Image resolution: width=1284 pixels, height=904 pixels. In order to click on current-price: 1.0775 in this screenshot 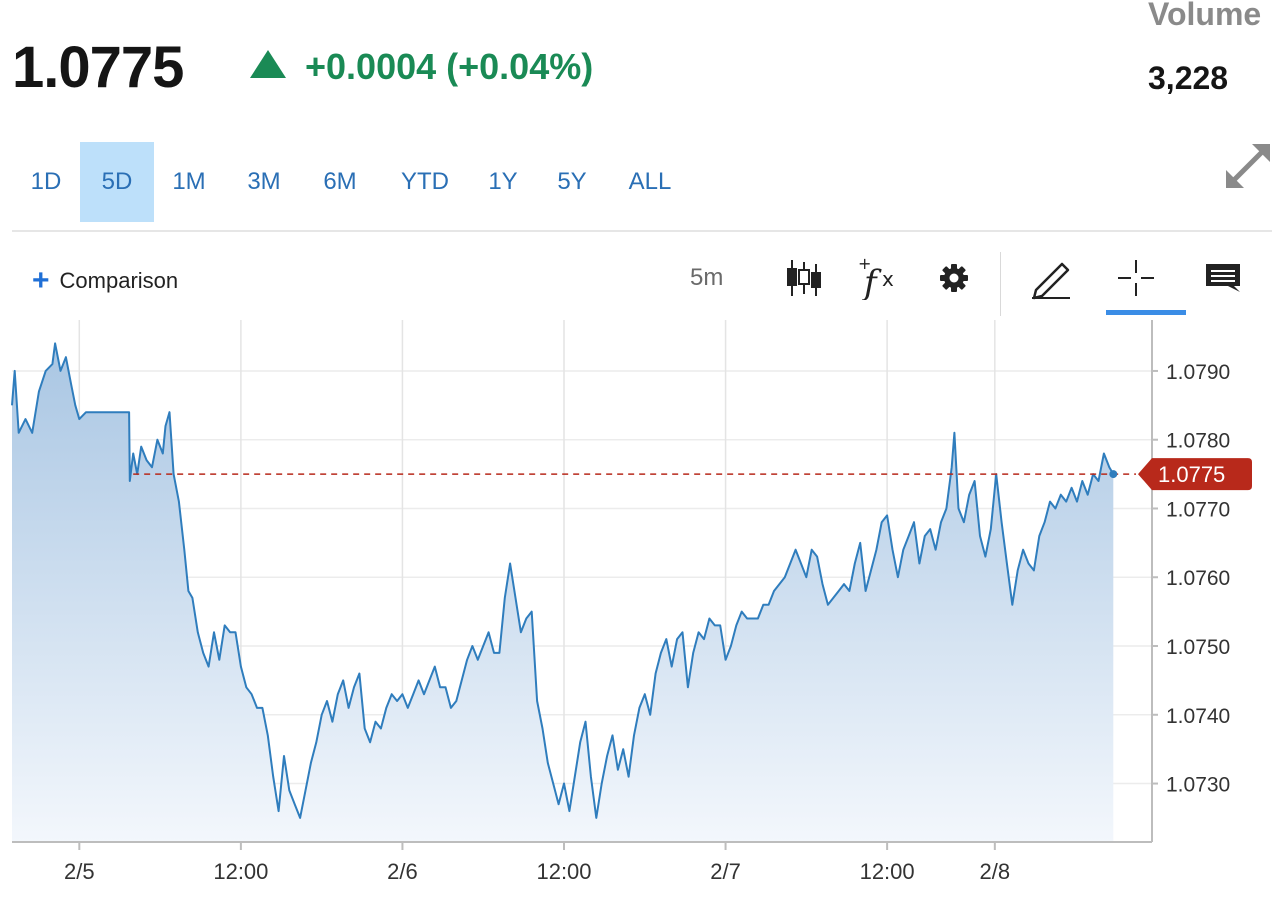, I will do `click(98, 67)`.